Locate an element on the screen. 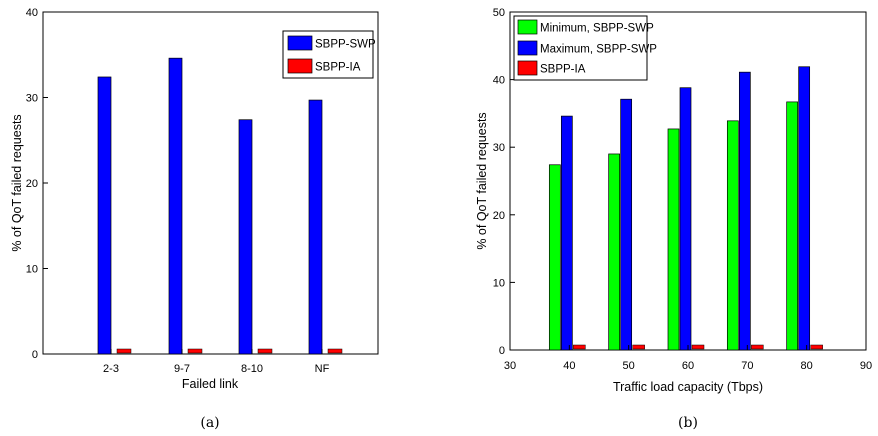 Image resolution: width=878 pixels, height=436 pixels. chart-a-x-tick-label: 9-7 is located at coordinates (182, 369).